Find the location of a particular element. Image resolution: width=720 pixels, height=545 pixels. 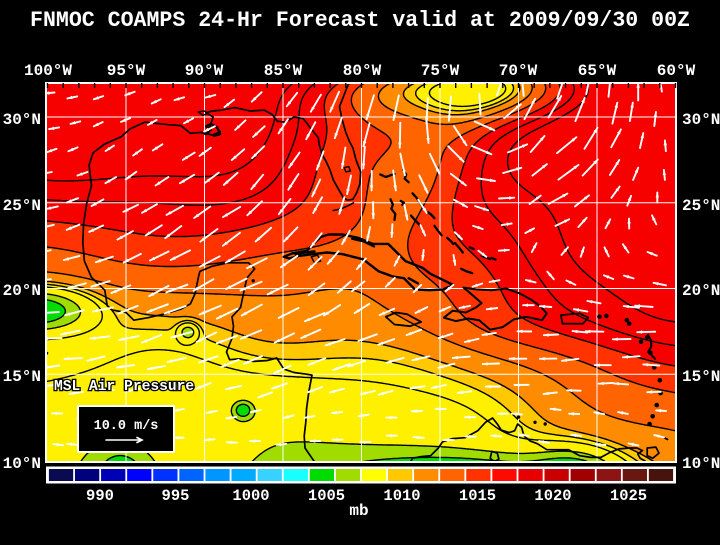

svg-text: 1000 is located at coordinates (250, 496).